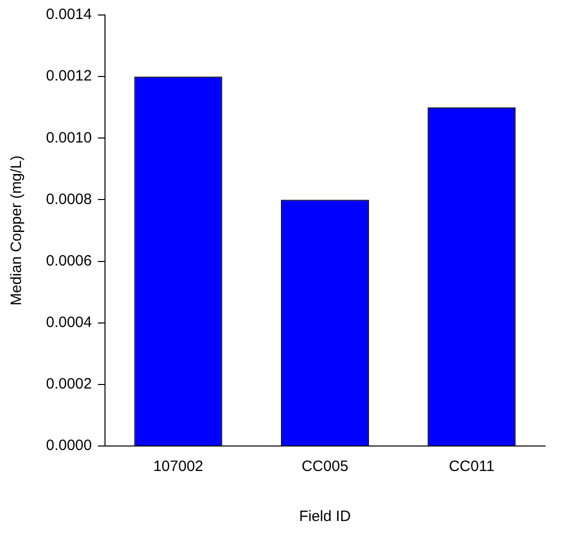  What do you see at coordinates (471, 467) in the screenshot?
I see `x-tick-label: CC011` at bounding box center [471, 467].